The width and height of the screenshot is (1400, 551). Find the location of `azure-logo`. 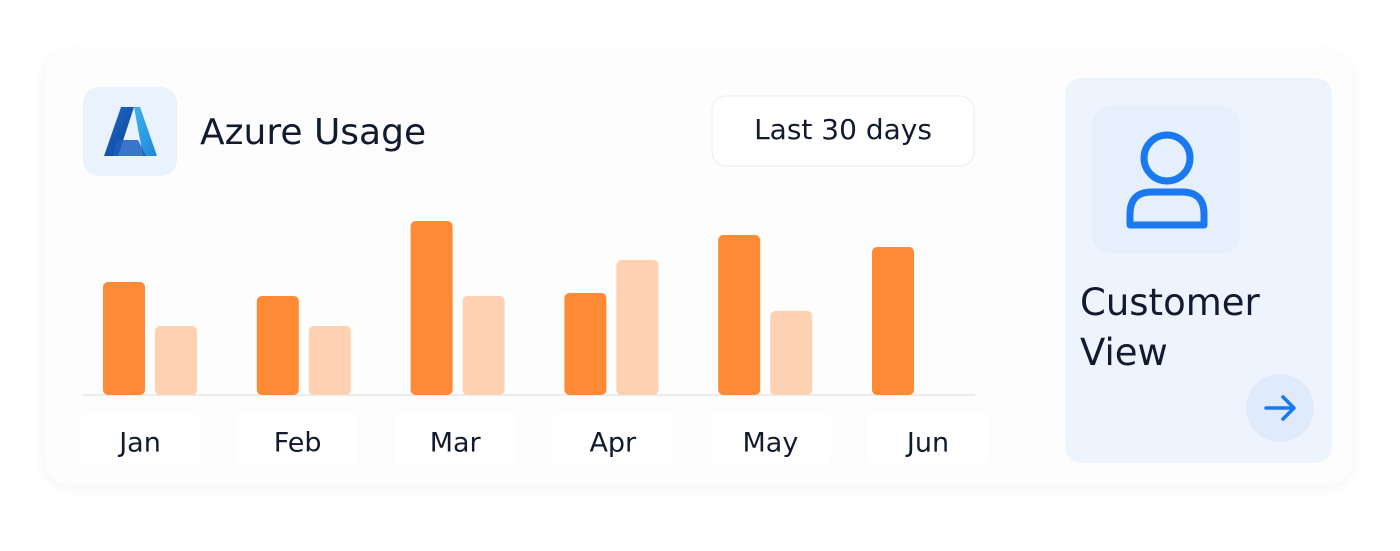

azure-logo is located at coordinates (130, 131).